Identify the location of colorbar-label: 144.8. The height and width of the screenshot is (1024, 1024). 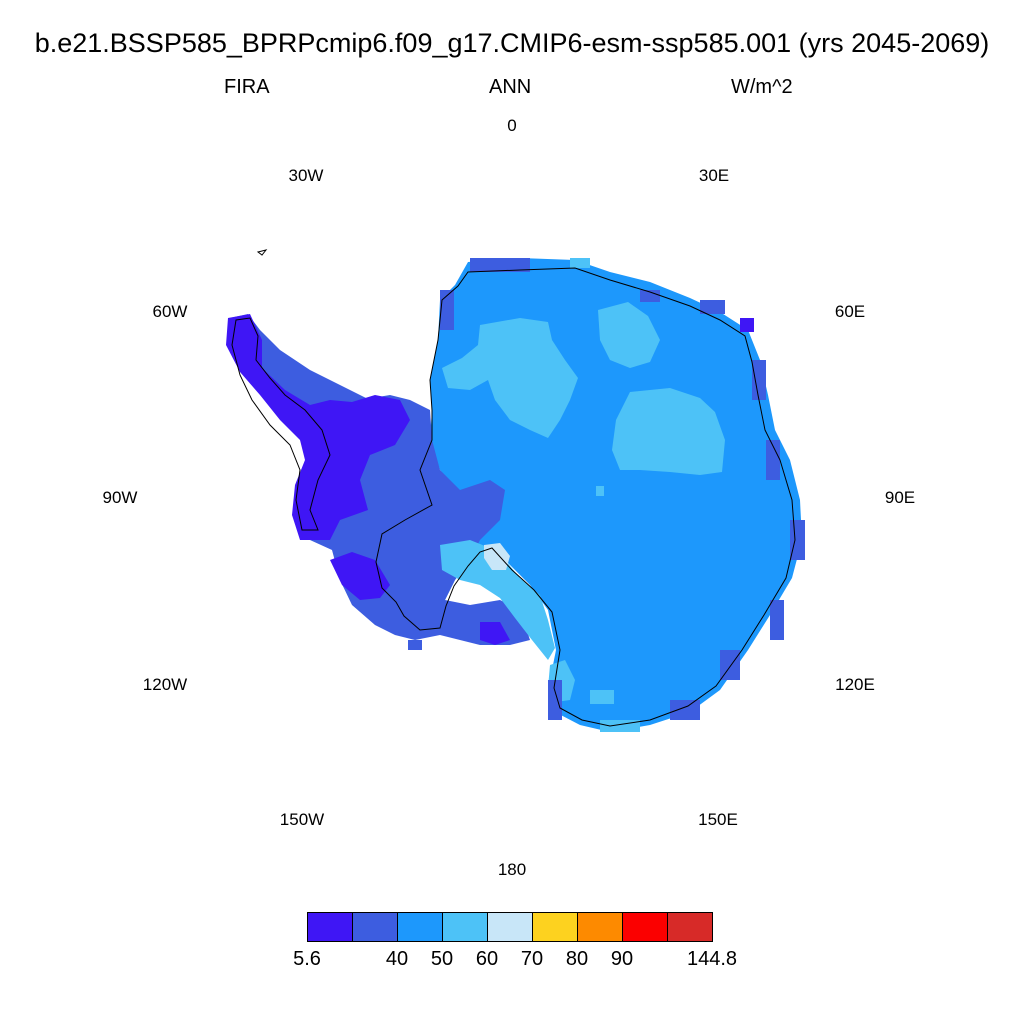
(712, 959).